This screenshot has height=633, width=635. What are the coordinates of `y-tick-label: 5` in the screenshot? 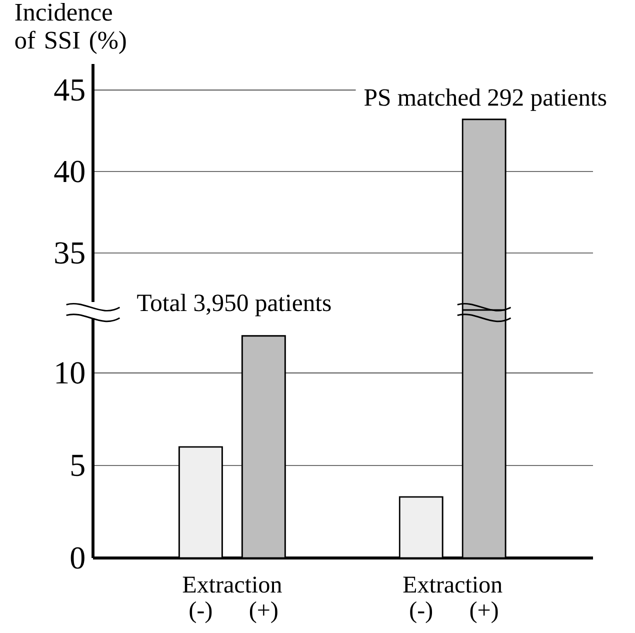 It's located at (77, 465).